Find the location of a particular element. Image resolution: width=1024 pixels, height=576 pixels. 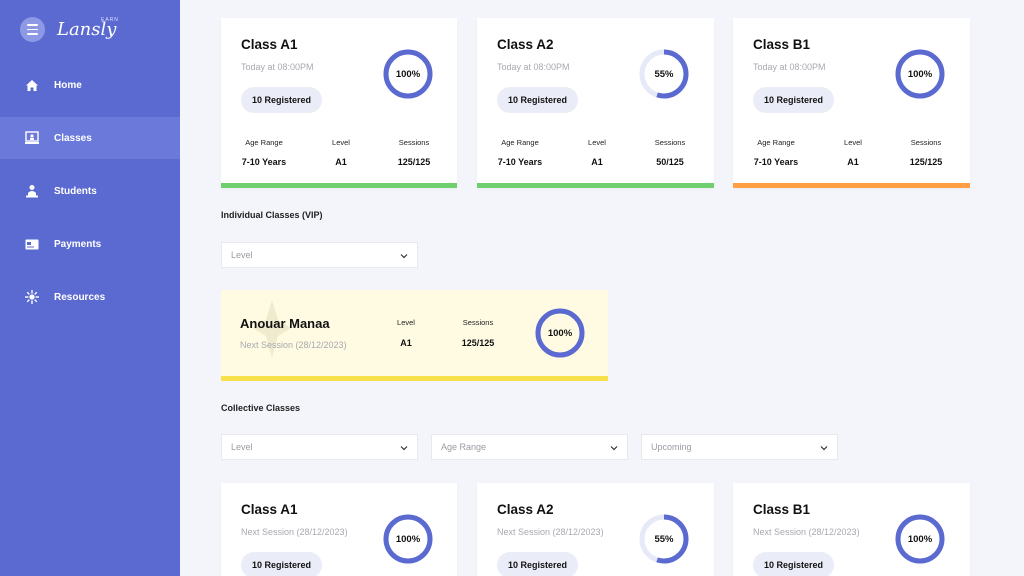

collective-section-title: Collective Classes is located at coordinates (261, 408).